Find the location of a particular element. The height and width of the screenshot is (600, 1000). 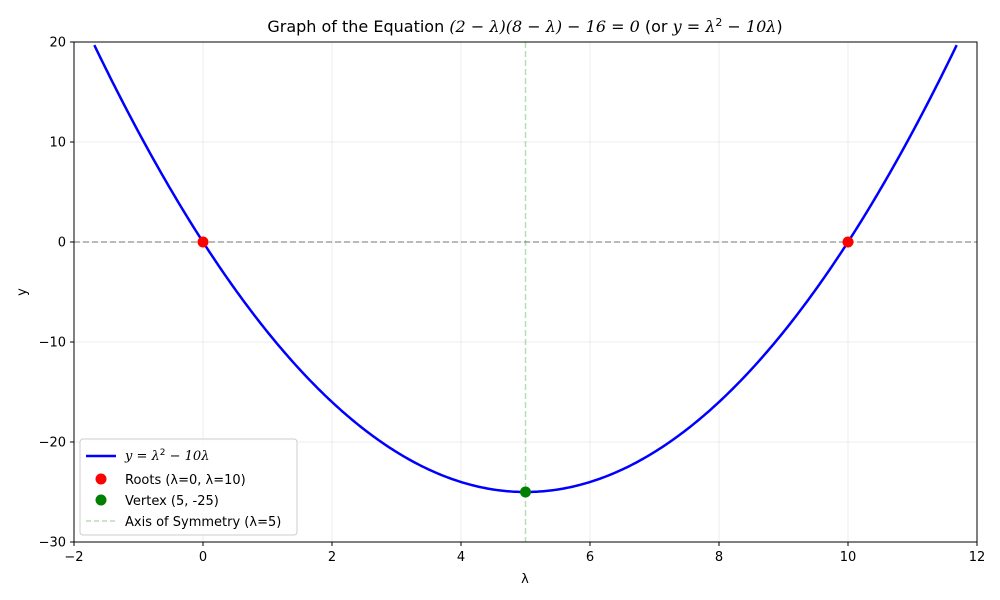

legend-label-roots: Roots (λ=0, λ=10) is located at coordinates (185, 480).